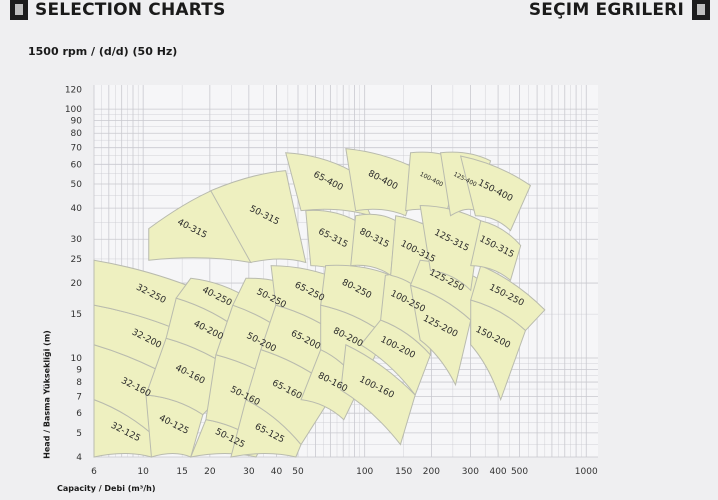 The image size is (718, 500). What do you see at coordinates (210, 472) in the screenshot?
I see `x-tick-label: 20` at bounding box center [210, 472].